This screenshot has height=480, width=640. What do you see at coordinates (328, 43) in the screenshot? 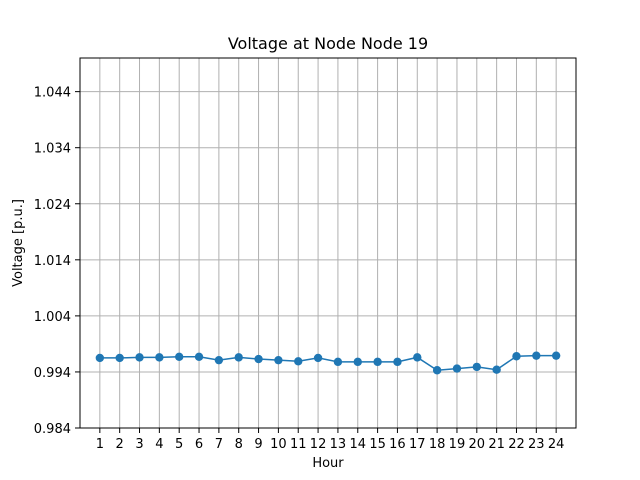
I see `chart-title: Voltage at Node Node 19` at bounding box center [328, 43].